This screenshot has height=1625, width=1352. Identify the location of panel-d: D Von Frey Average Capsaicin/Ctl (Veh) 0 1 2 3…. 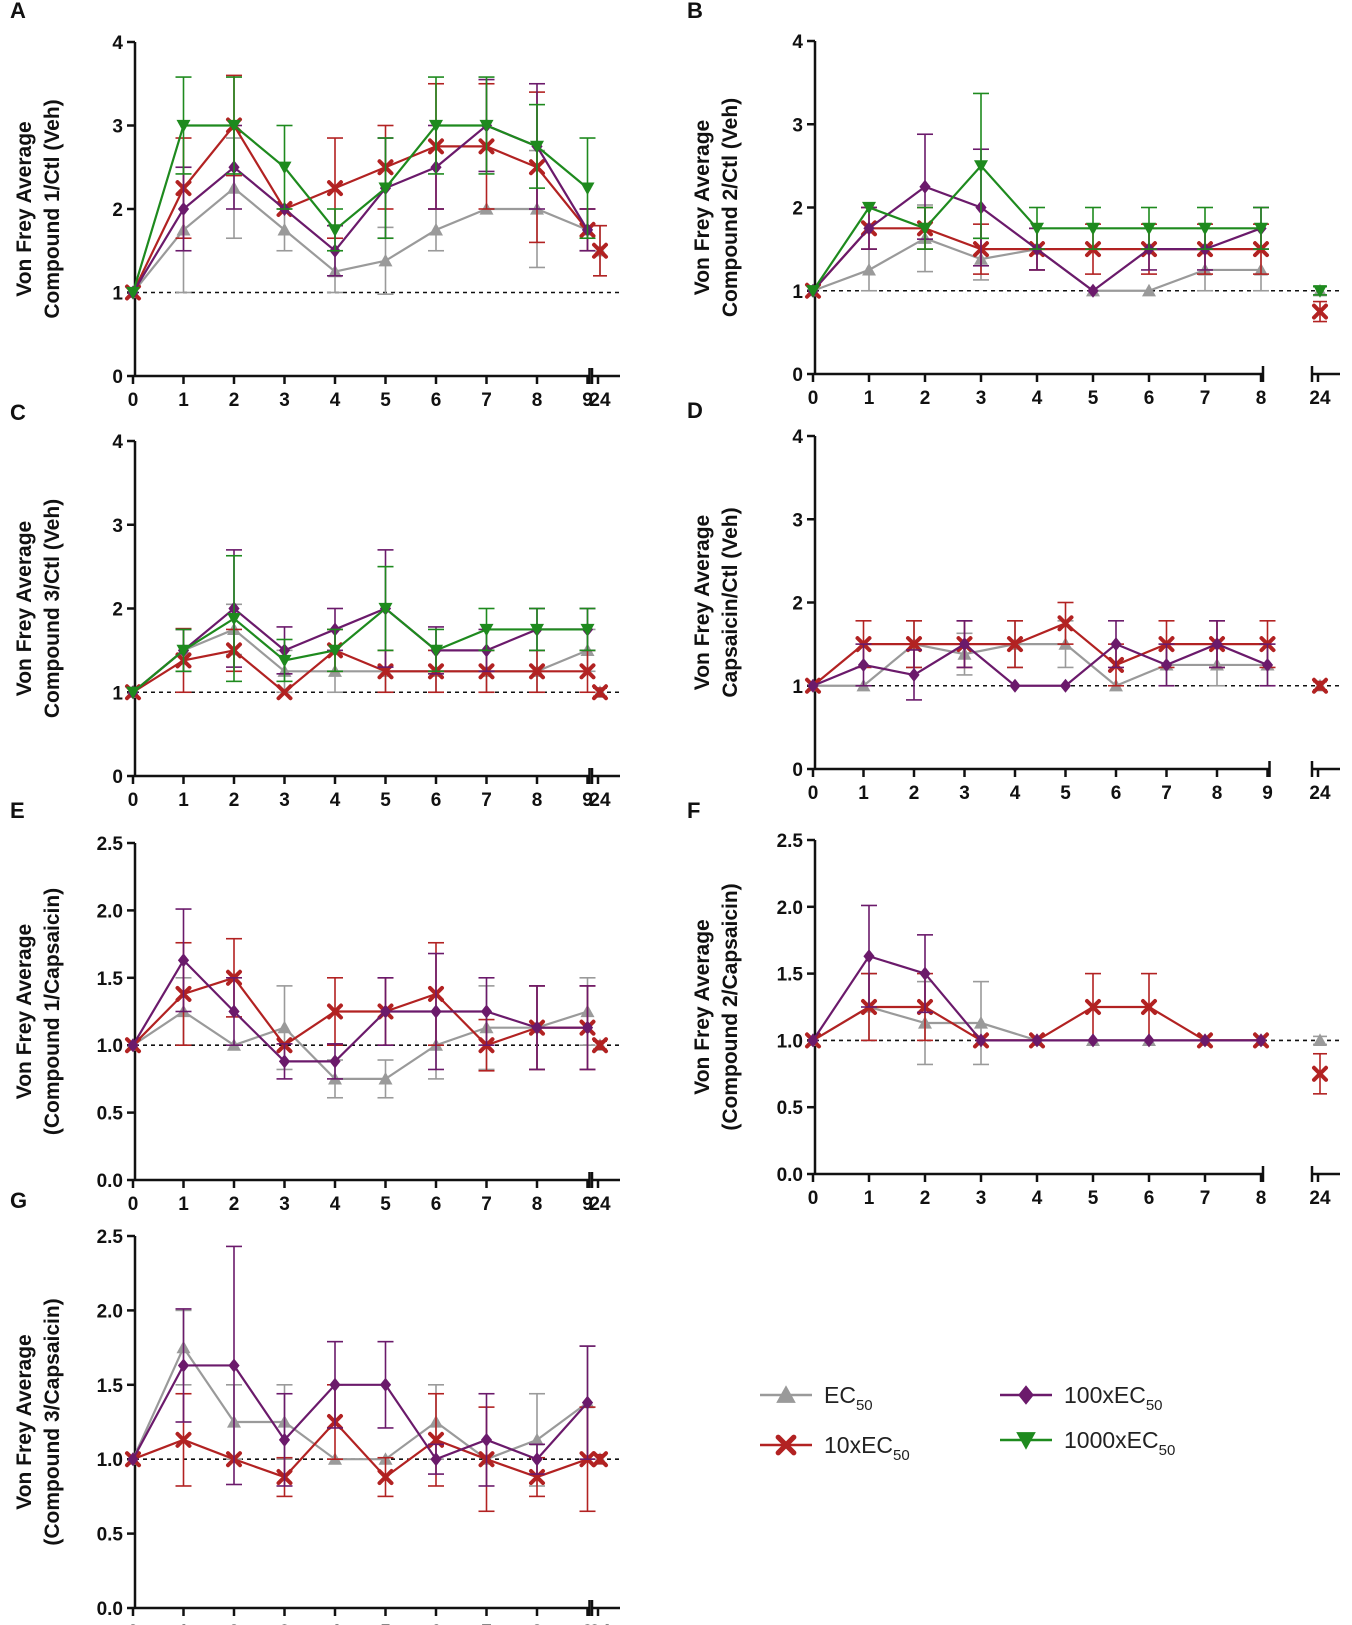
(1014, 601).